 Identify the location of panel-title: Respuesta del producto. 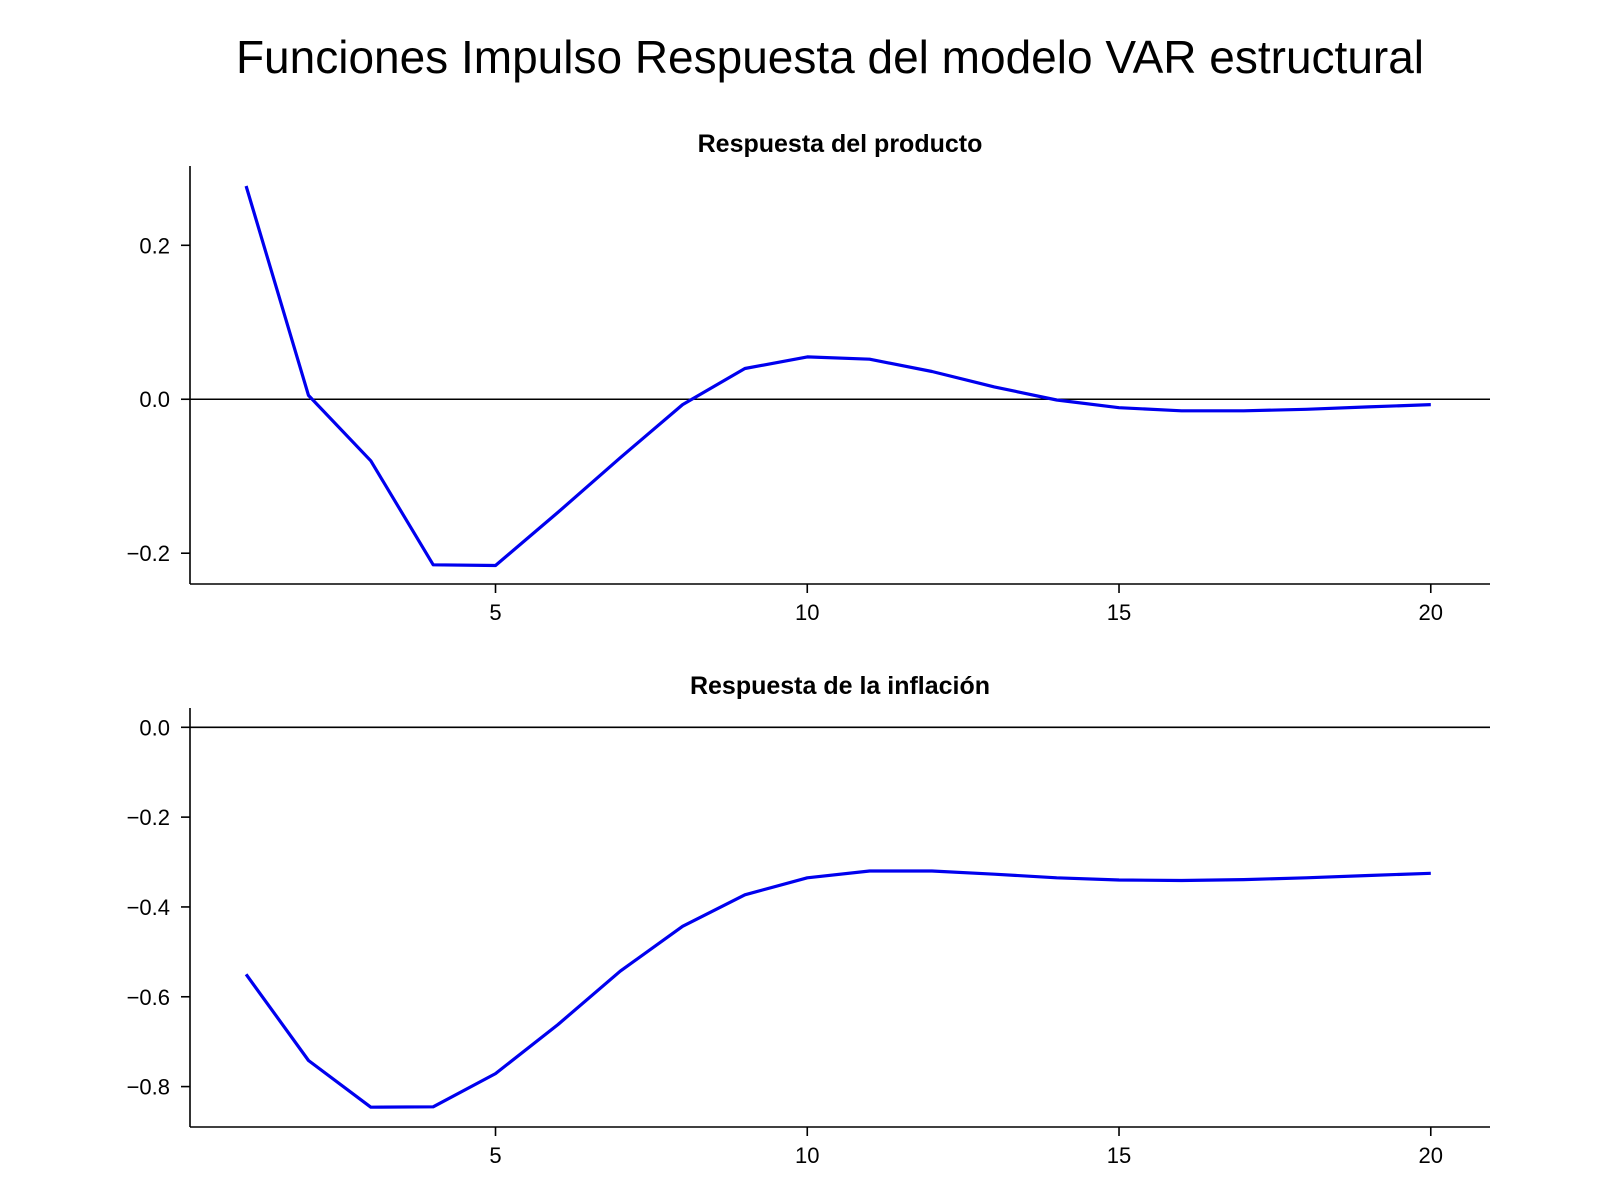
(840, 144).